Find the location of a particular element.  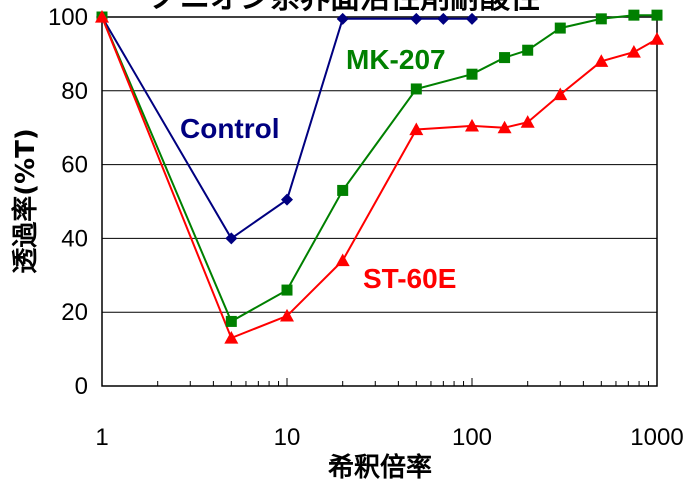

chart-title: ノニオン系界面活性剤耐酸性 is located at coordinates (345, 8).